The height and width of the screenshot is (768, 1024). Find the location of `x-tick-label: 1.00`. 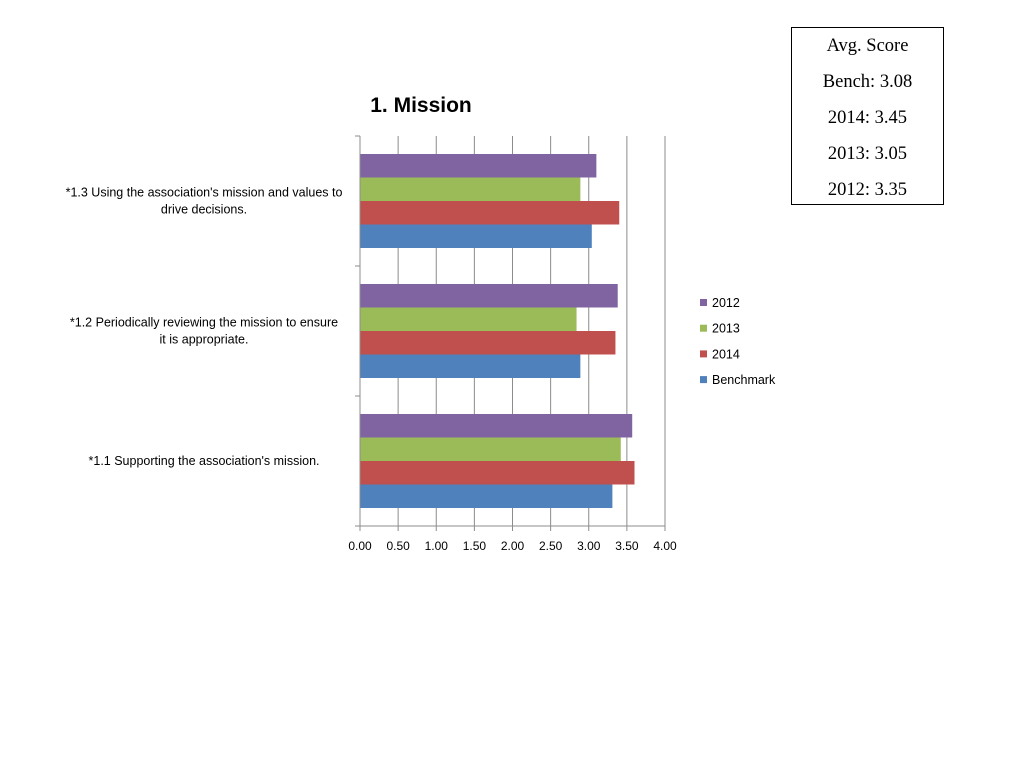

x-tick-label: 1.00 is located at coordinates (437, 546).